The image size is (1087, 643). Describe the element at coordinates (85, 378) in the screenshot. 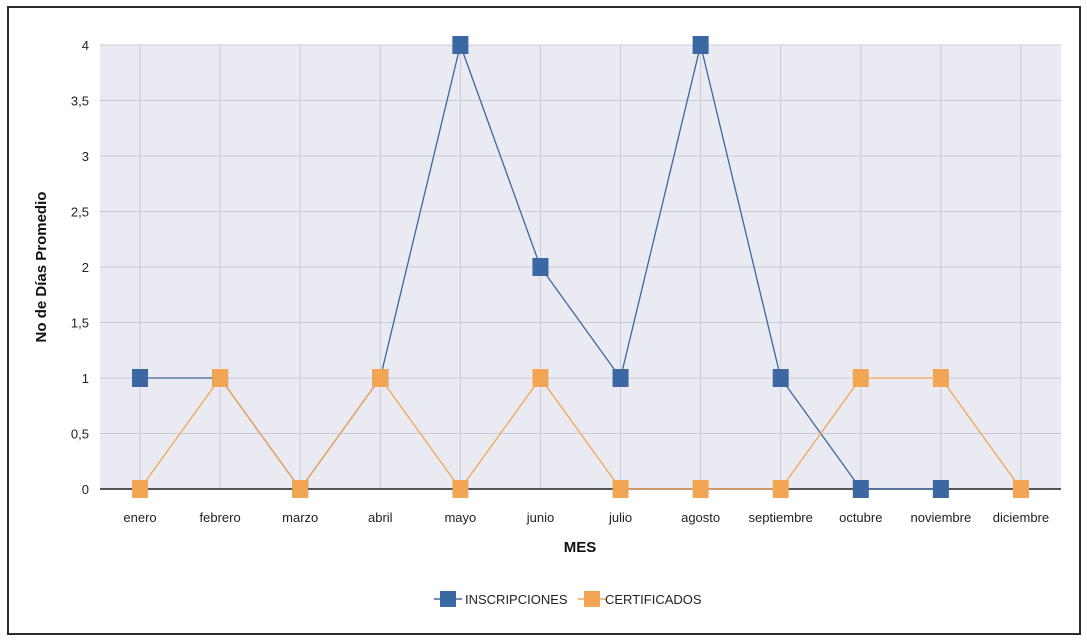

I see `y-tick-label: 1` at that location.